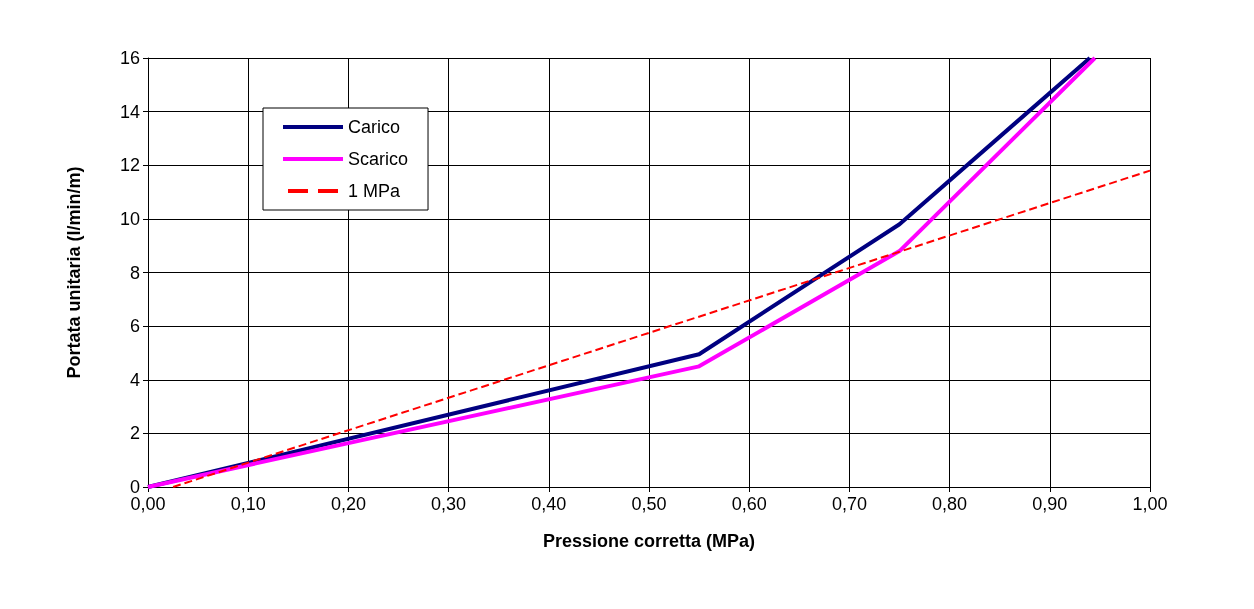 This screenshot has width=1254, height=609. What do you see at coordinates (74, 272) in the screenshot?
I see `y-axis-title: Portata unitaria (l/min/m)` at bounding box center [74, 272].